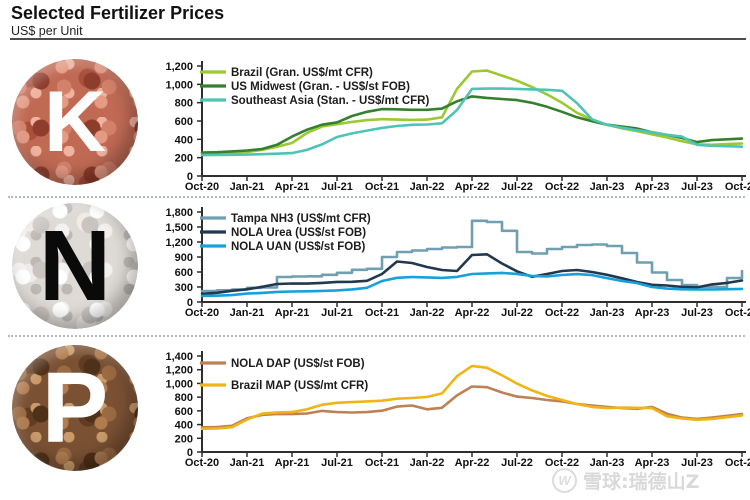 The width and height of the screenshot is (750, 500). What do you see at coordinates (179, 213) in the screenshot?
I see `y-tick-label: 1,800` at bounding box center [179, 213].